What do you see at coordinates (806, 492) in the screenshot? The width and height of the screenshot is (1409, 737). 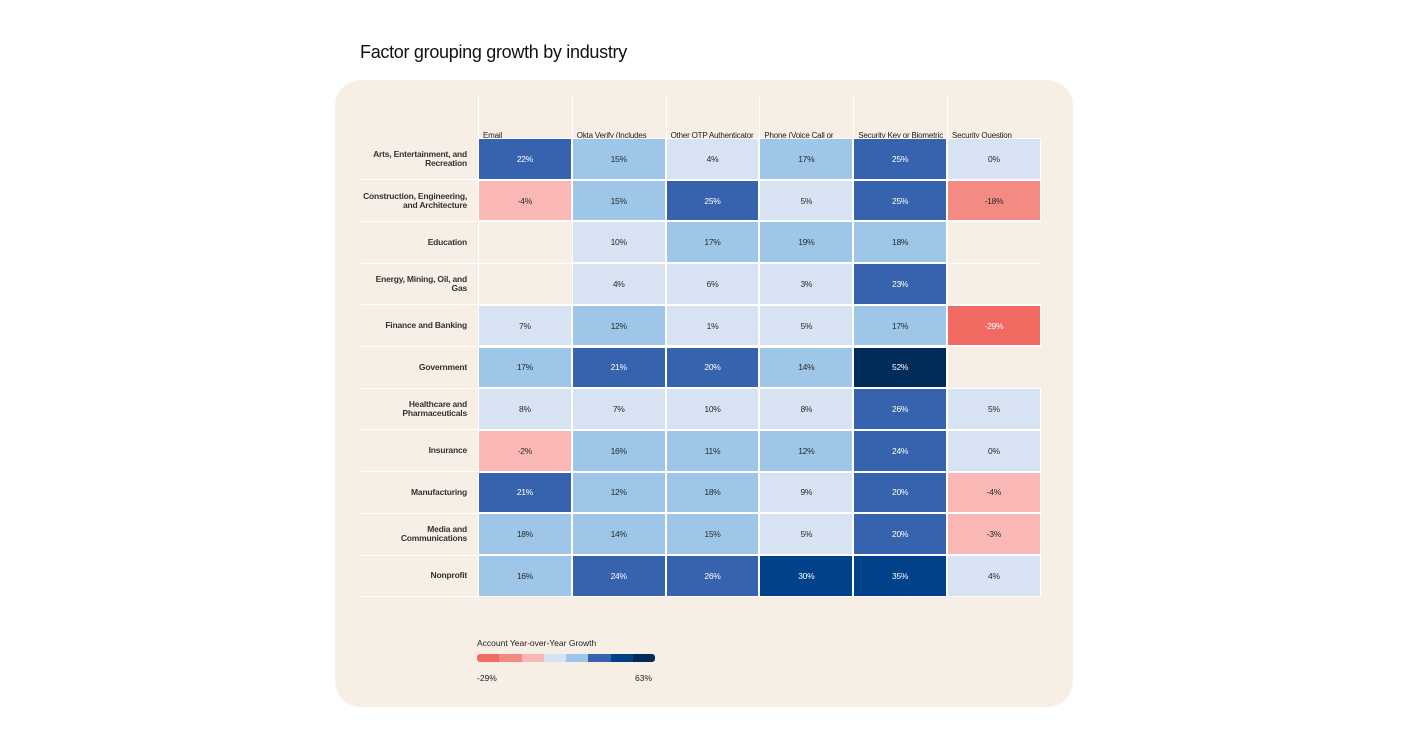 I see `heatmap-cell: 9%` at bounding box center [806, 492].